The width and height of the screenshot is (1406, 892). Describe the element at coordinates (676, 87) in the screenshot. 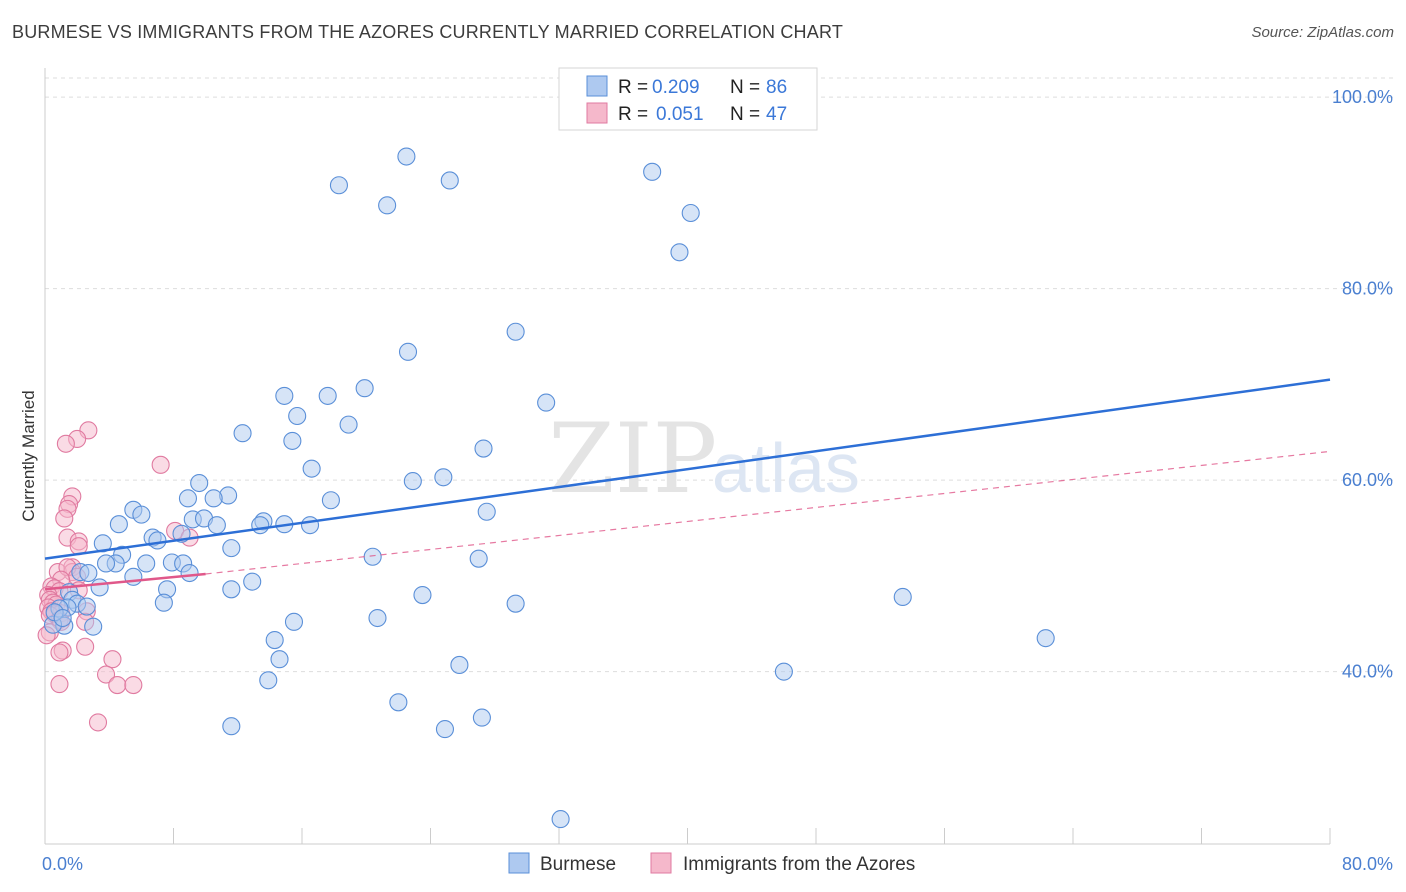

I see `legend-r-value-1: 0.209` at that location.